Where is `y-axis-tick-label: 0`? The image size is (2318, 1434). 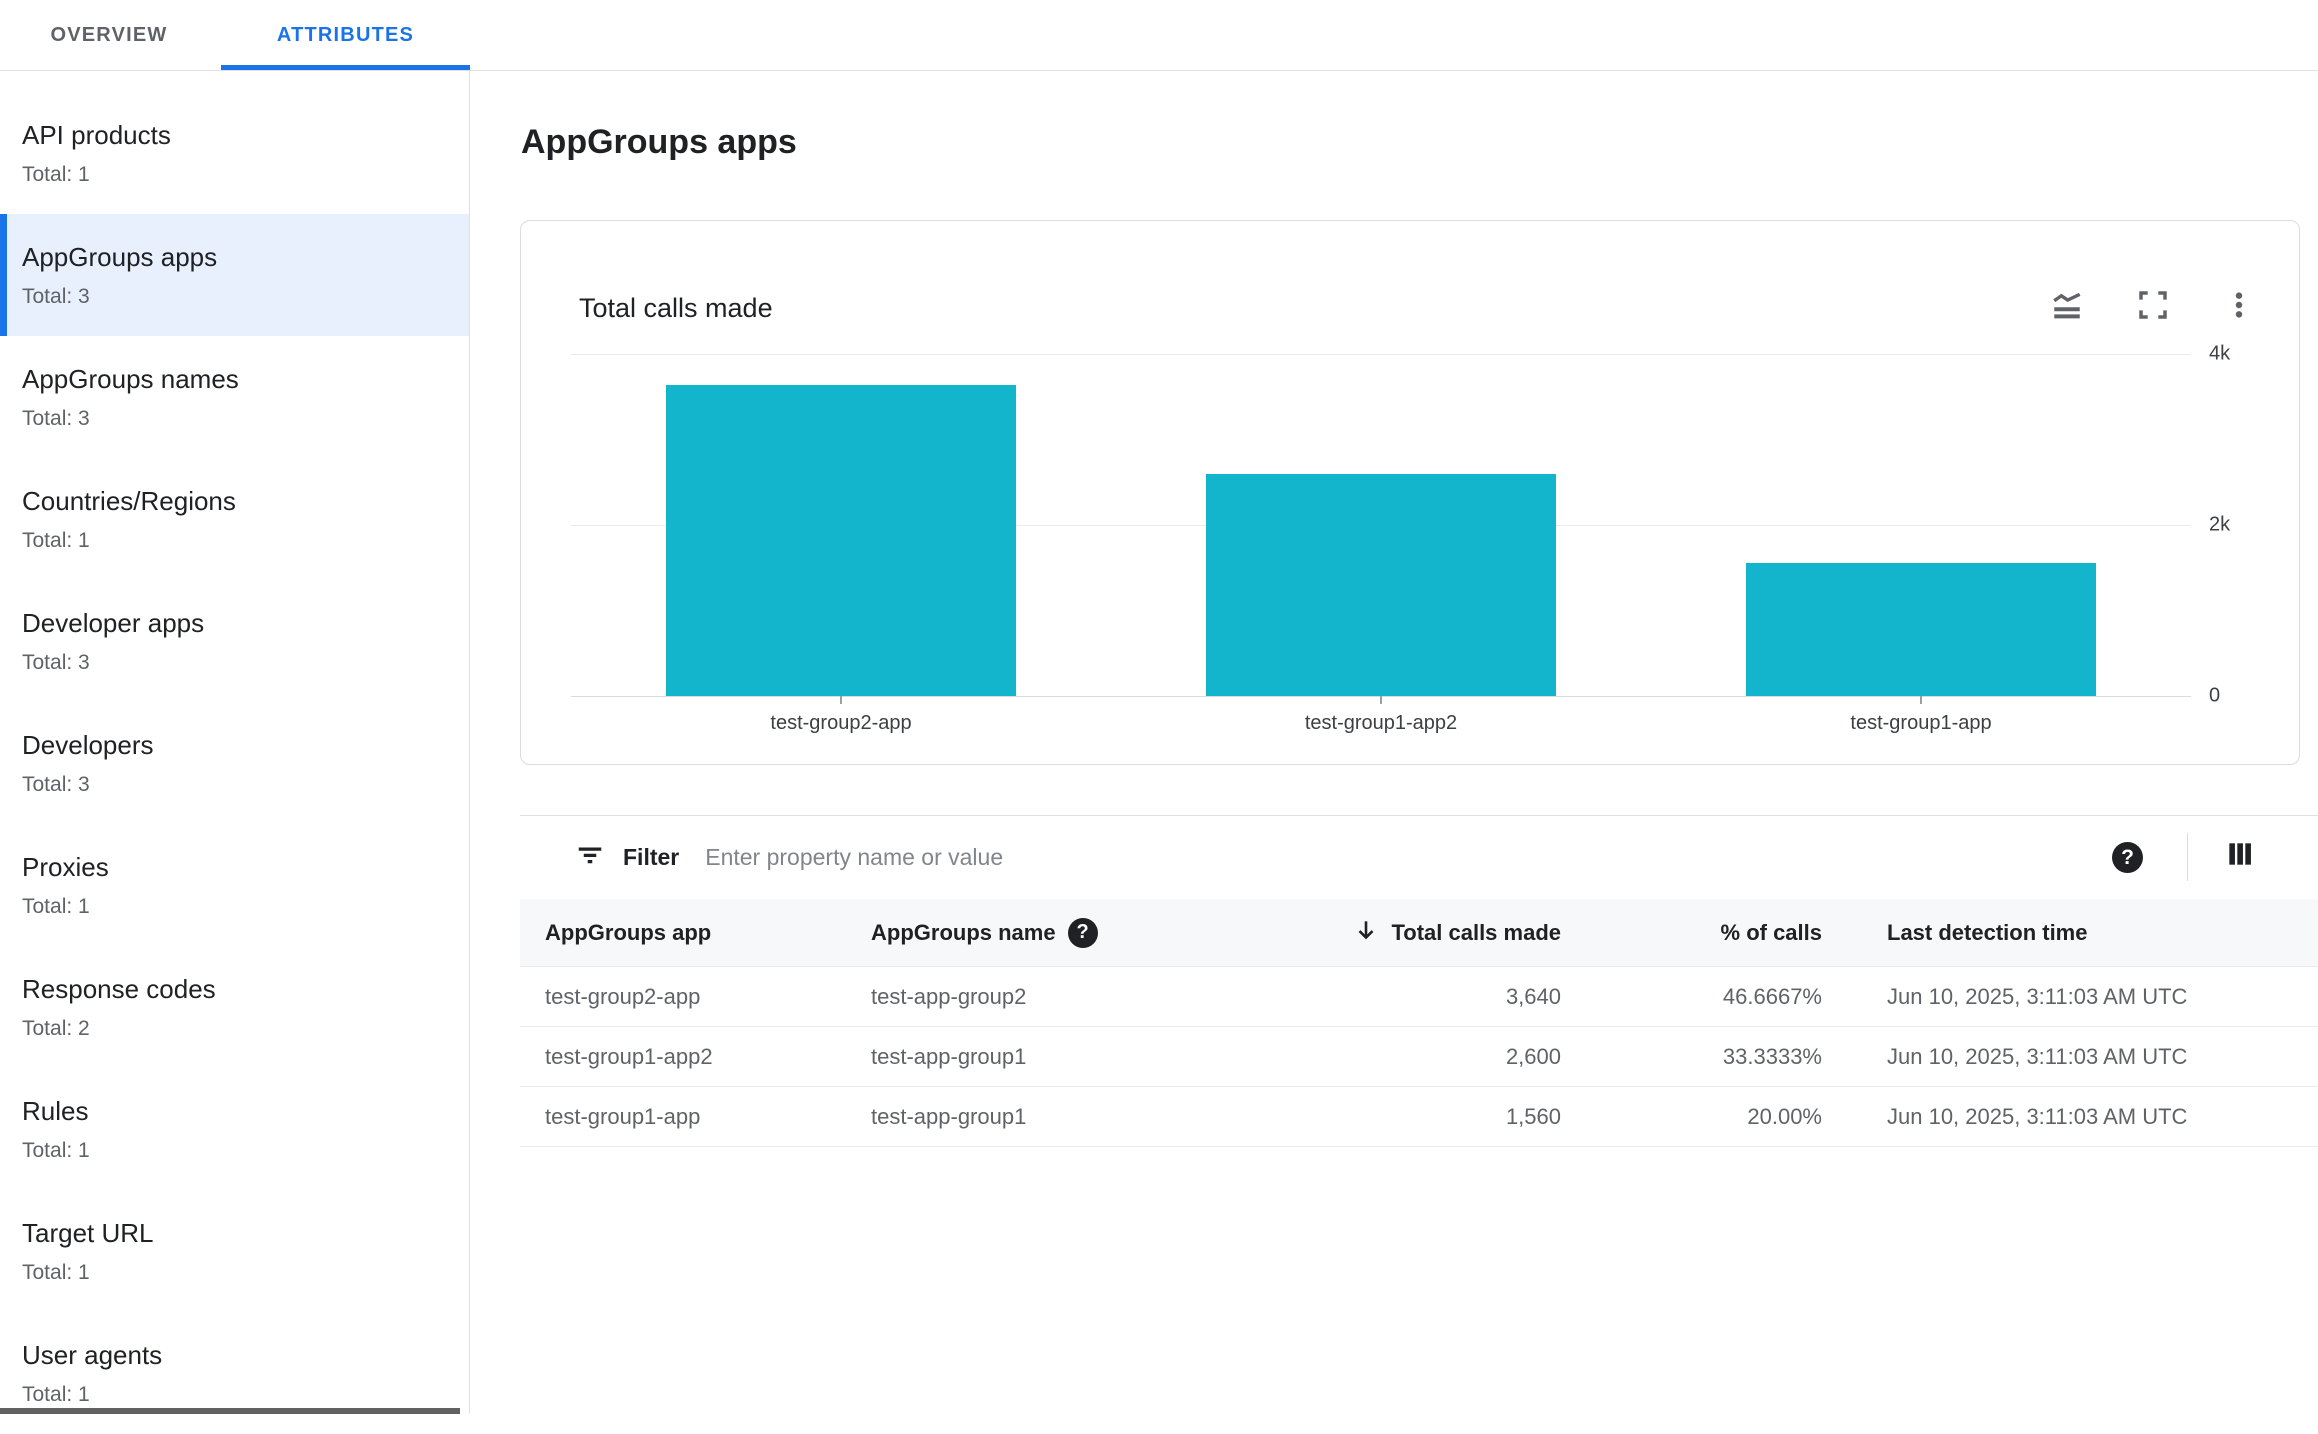 y-axis-tick-label: 0 is located at coordinates (2215, 695).